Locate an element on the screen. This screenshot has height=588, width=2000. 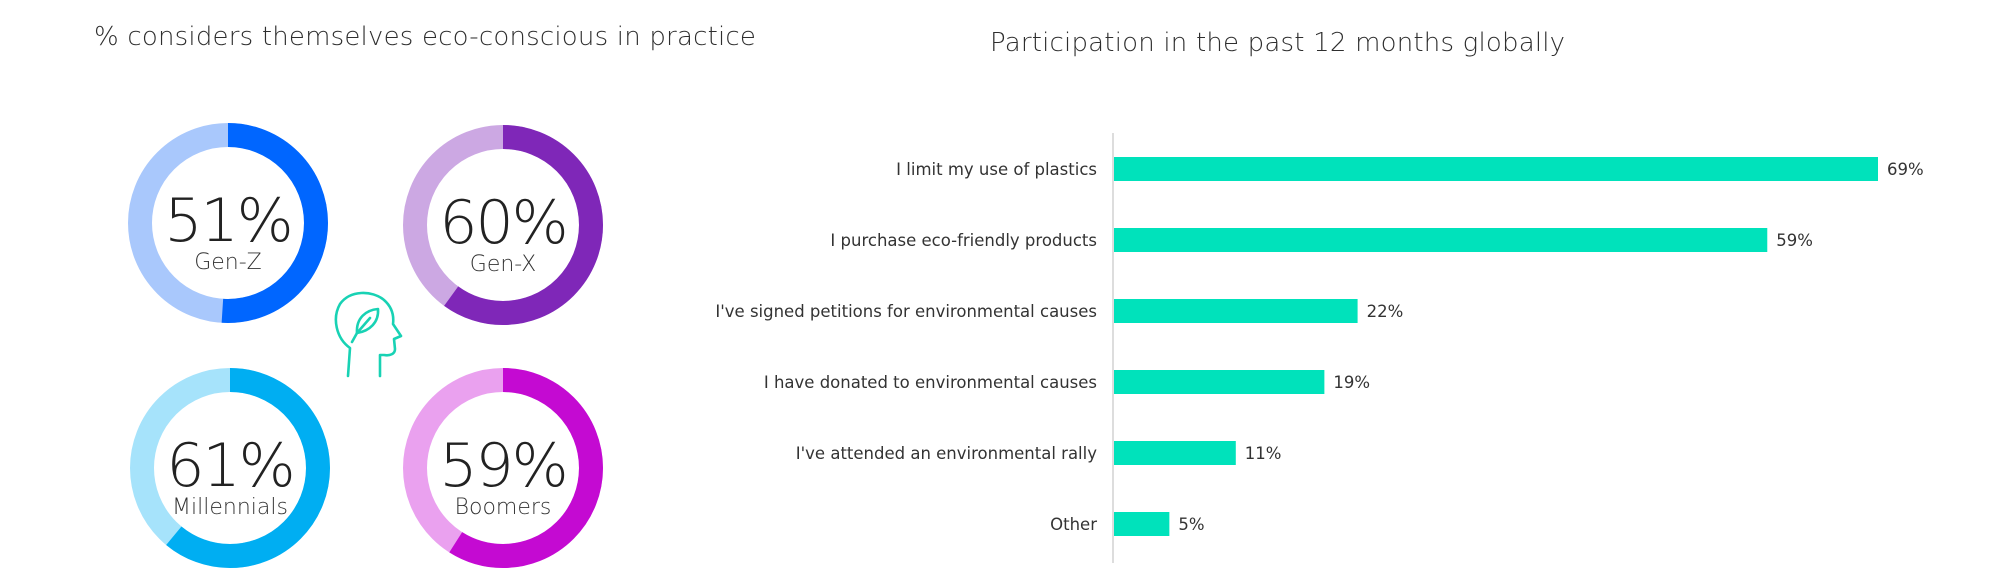
bar-value-label: 5% is located at coordinates (1191, 524).